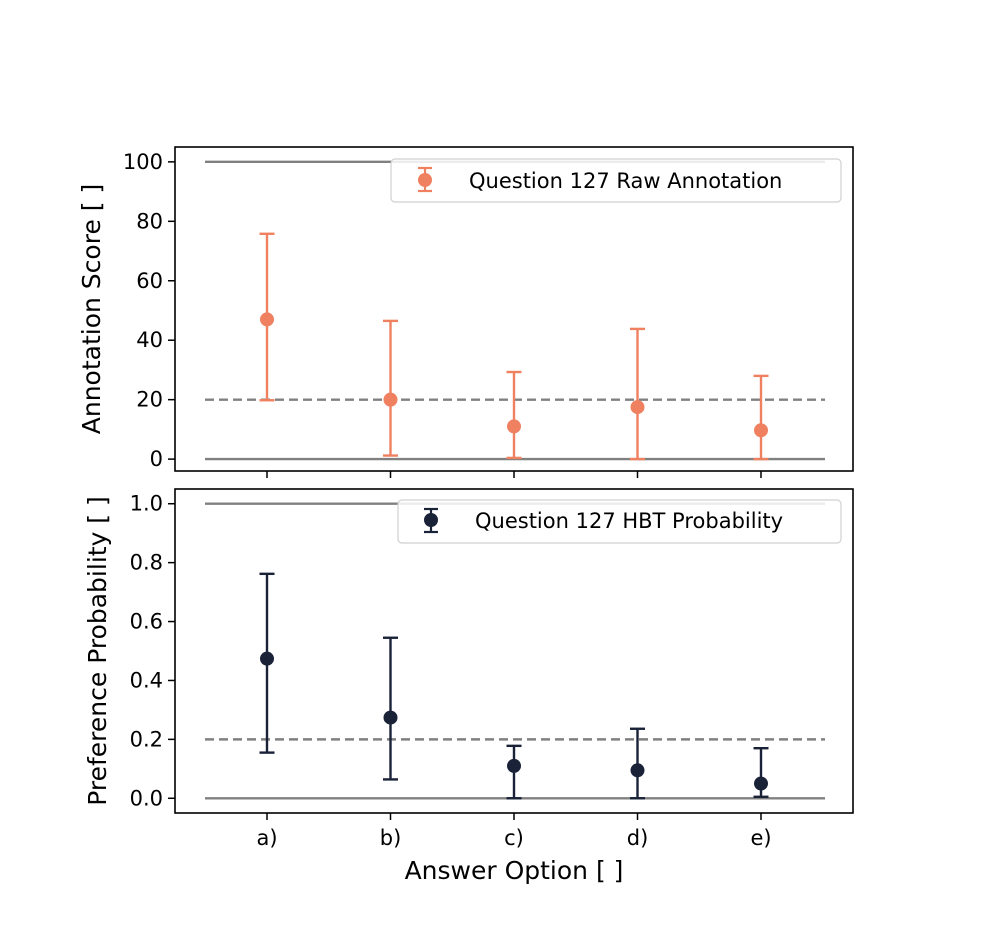 The width and height of the screenshot is (1000, 933). I want to click on y-tick-label-2: 0.4, so click(146, 680).